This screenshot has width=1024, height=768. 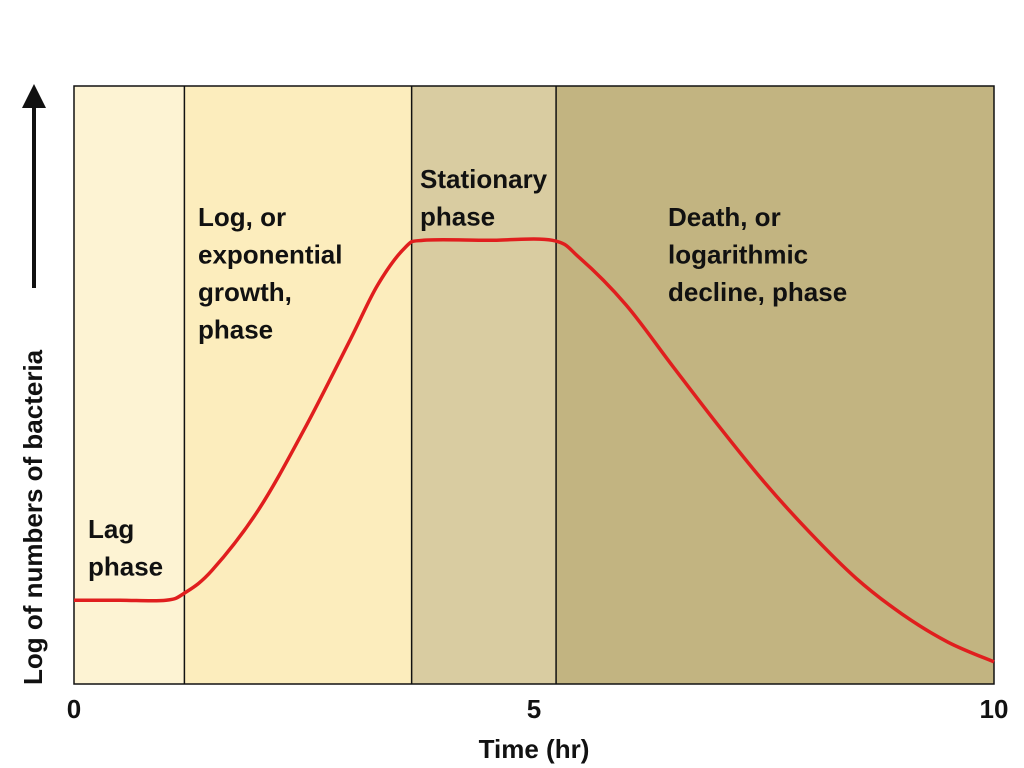 I want to click on phase-label: growth,, so click(x=245, y=292).